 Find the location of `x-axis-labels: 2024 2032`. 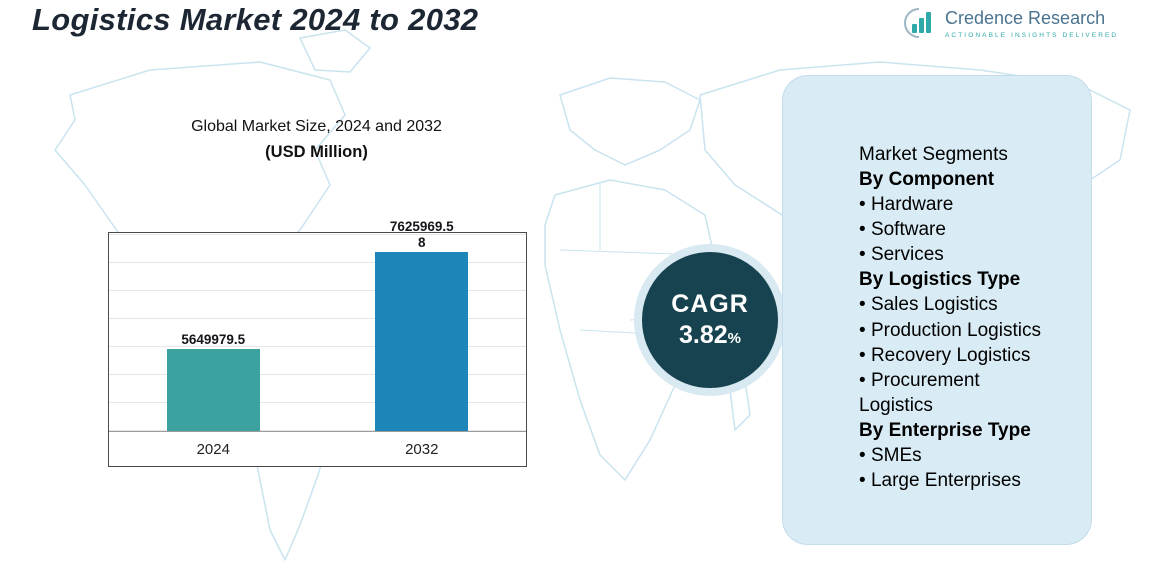

x-axis-labels: 2024 2032 is located at coordinates (317, 449).